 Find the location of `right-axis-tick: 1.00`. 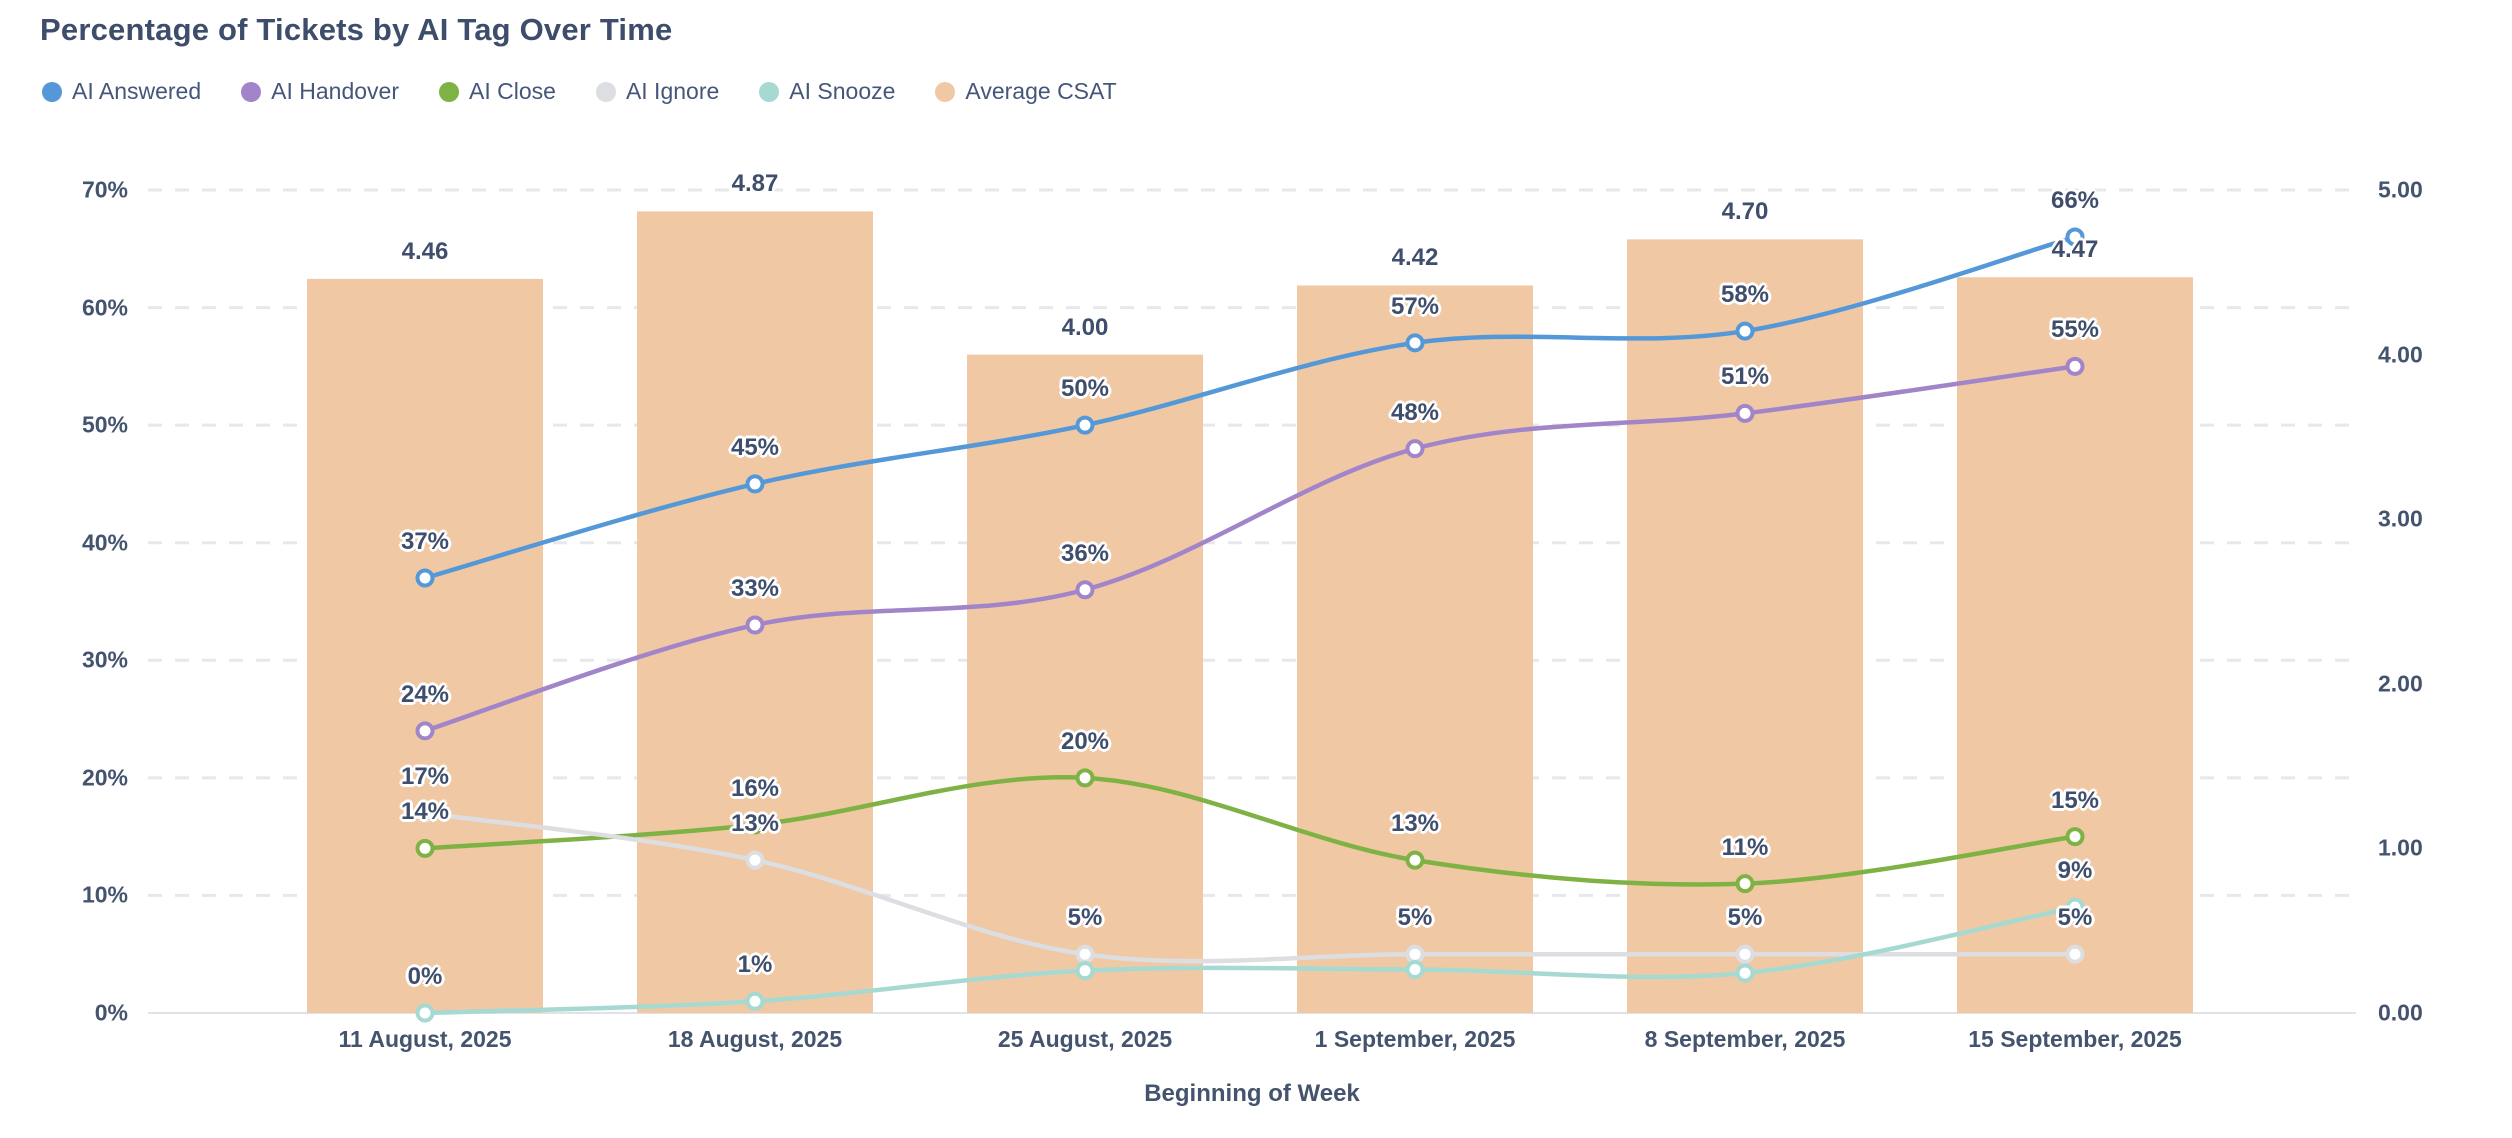

right-axis-tick: 1.00 is located at coordinates (2400, 847).